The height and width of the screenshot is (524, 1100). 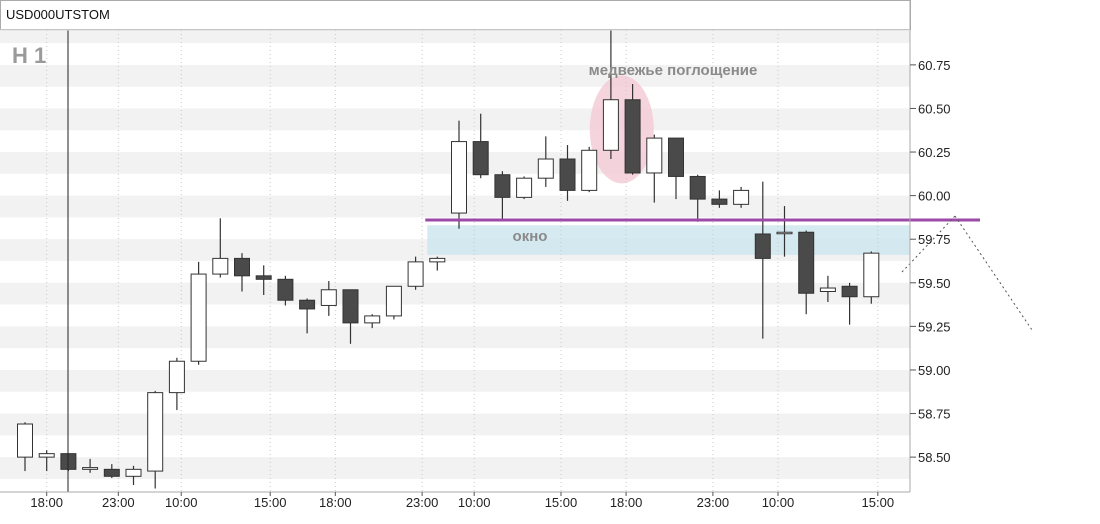 I want to click on y-tick-label: 59.50, so click(x=934, y=283).